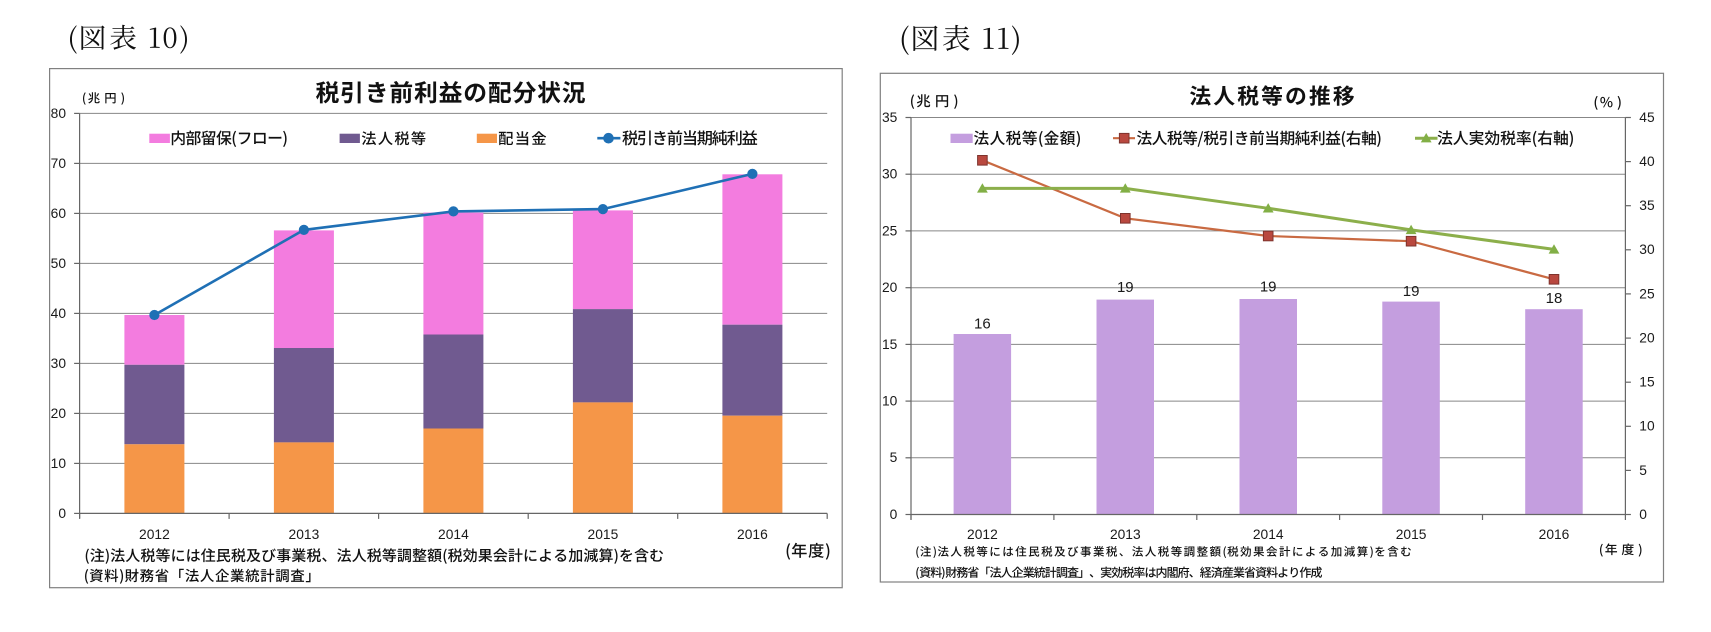 The width and height of the screenshot is (1711, 632). I want to click on svg-text: 60, so click(59, 213).